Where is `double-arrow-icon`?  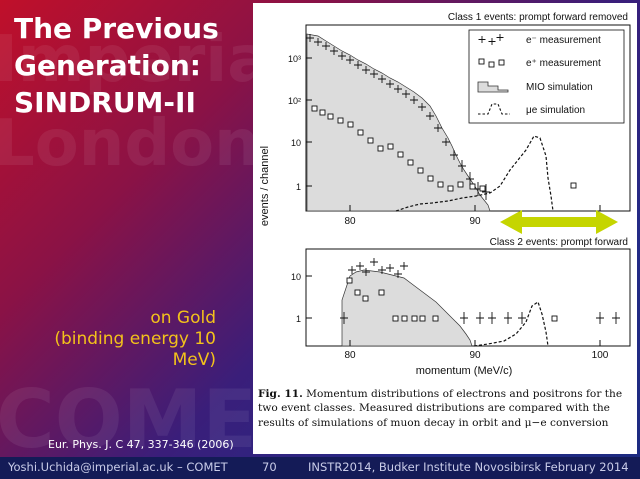
double-arrow-icon is located at coordinates (559, 222).